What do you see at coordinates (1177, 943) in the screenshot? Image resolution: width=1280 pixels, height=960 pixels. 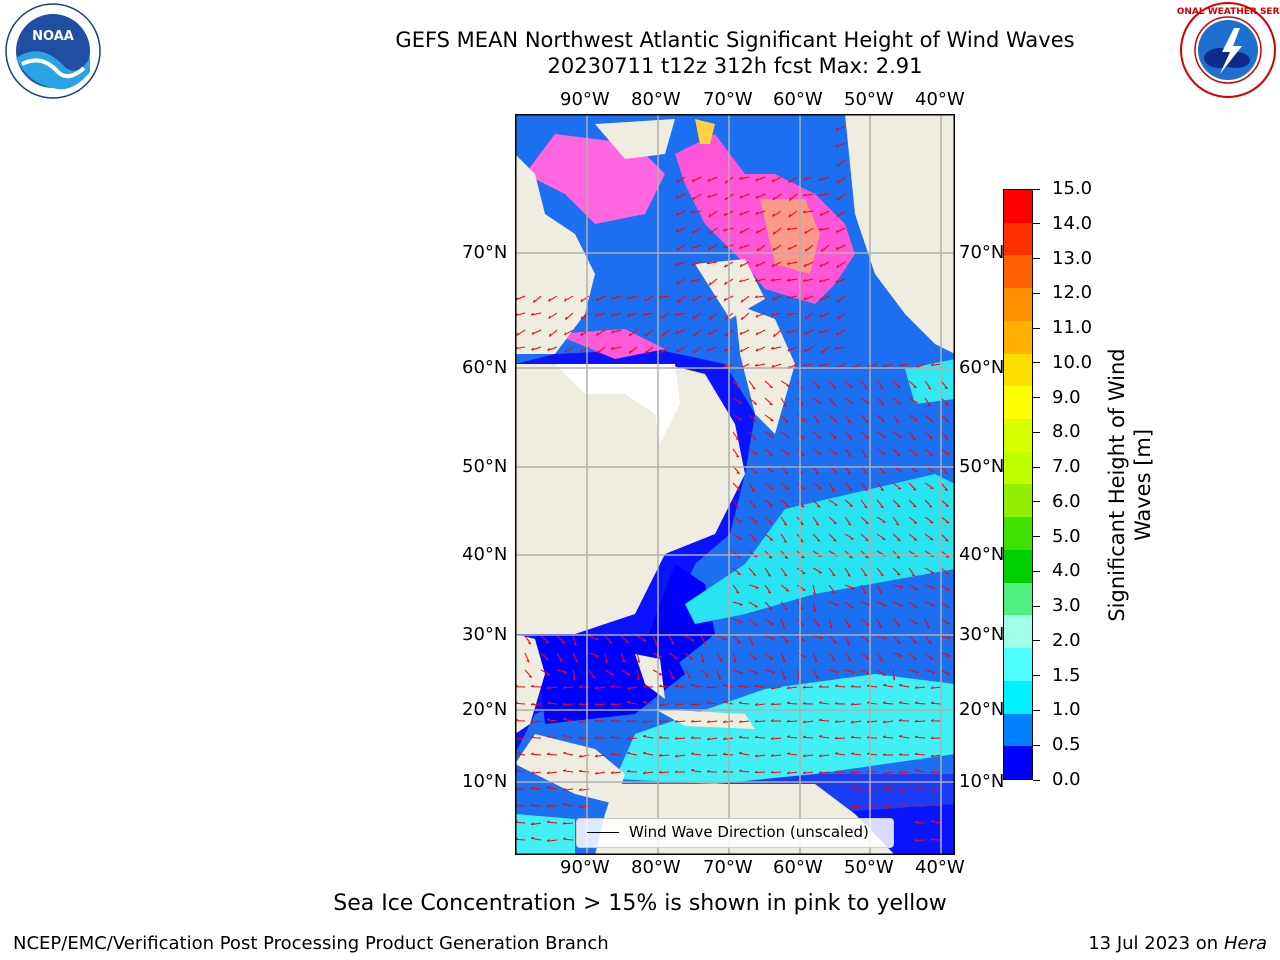 I see `footer-date: 13 Jul 2023 on Hera` at bounding box center [1177, 943].